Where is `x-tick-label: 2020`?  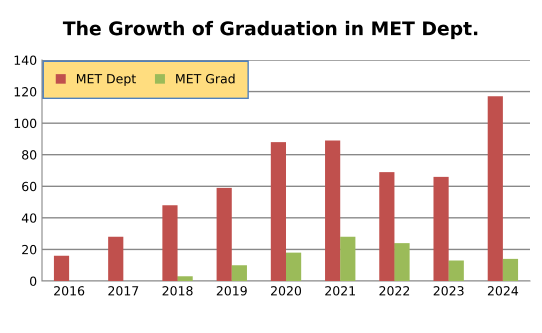 x-tick-label: 2020 is located at coordinates (286, 291).